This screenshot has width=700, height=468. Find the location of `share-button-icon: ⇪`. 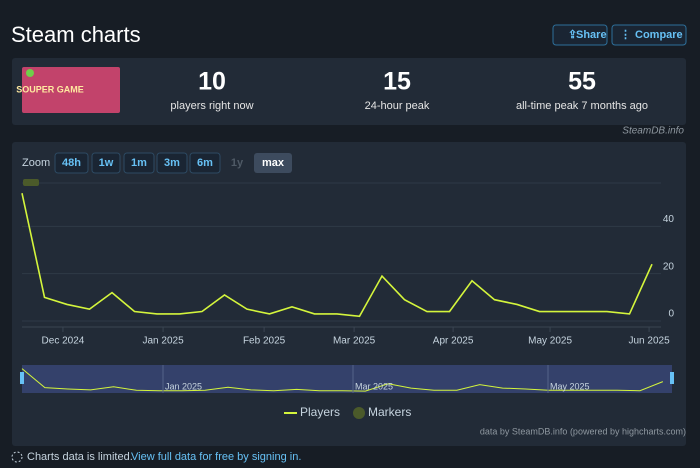

share-button-icon: ⇪ is located at coordinates (572, 35).